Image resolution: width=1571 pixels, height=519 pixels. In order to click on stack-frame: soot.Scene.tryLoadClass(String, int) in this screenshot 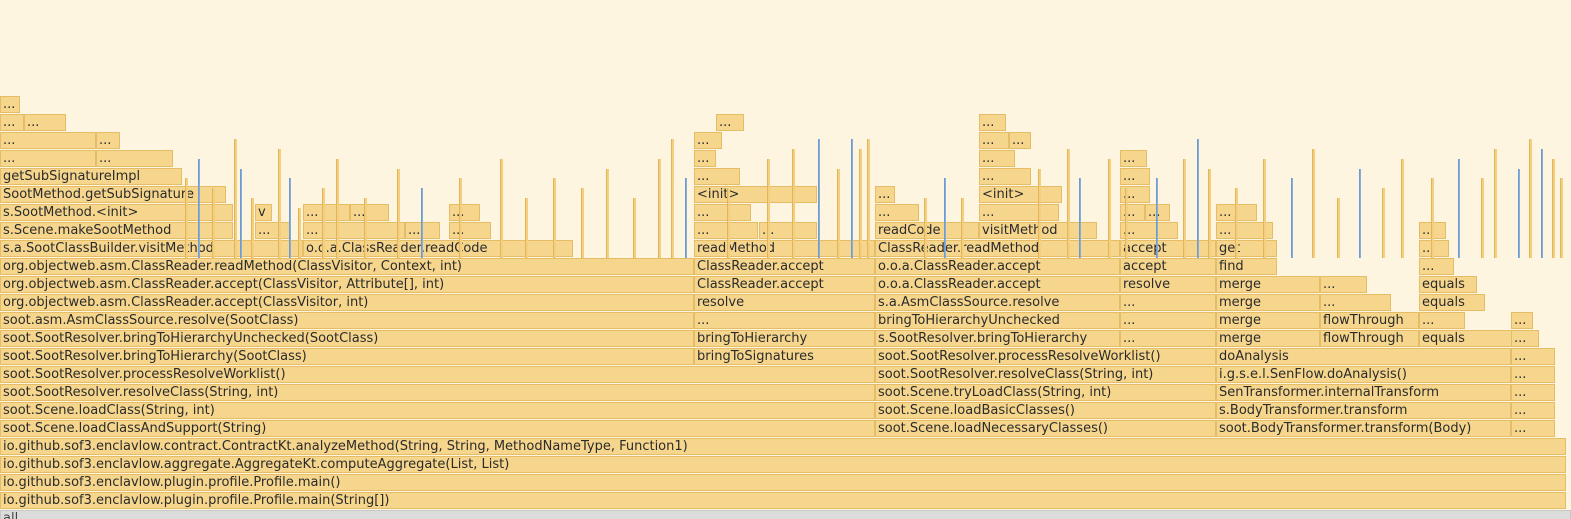, I will do `click(1045, 392)`.